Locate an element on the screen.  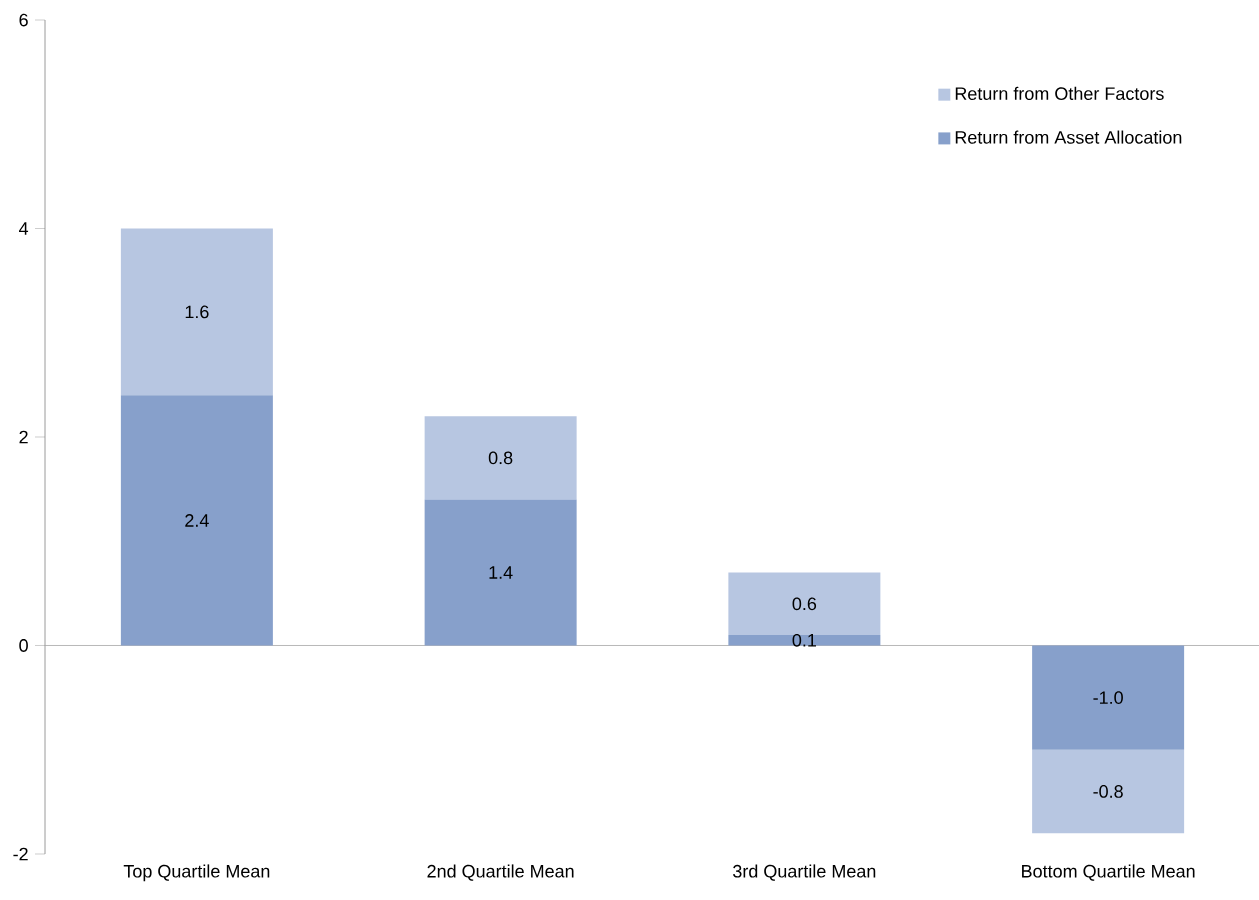
x-tick-label: 3rd Quartile Mean is located at coordinates (804, 872).